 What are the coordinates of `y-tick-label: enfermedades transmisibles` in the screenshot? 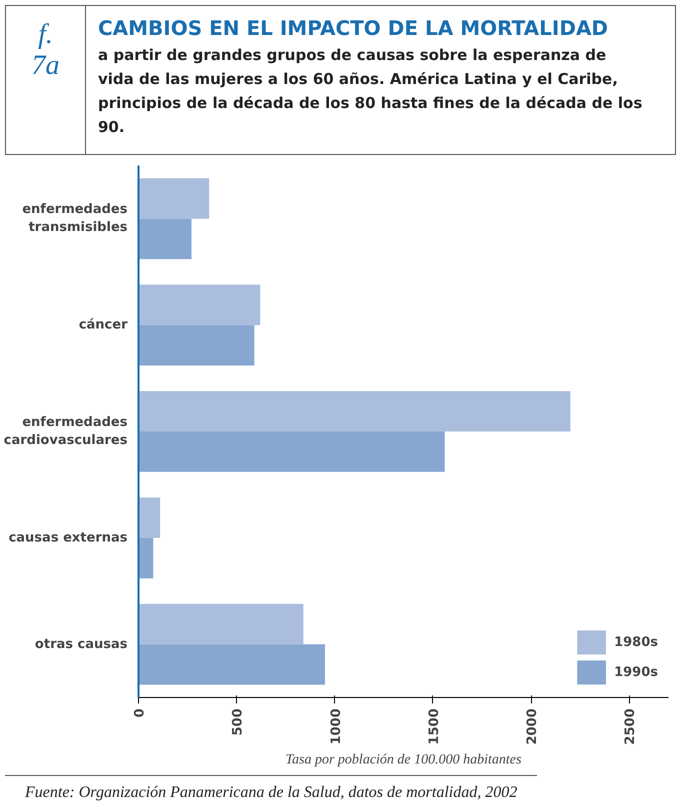 It's located at (75, 219).